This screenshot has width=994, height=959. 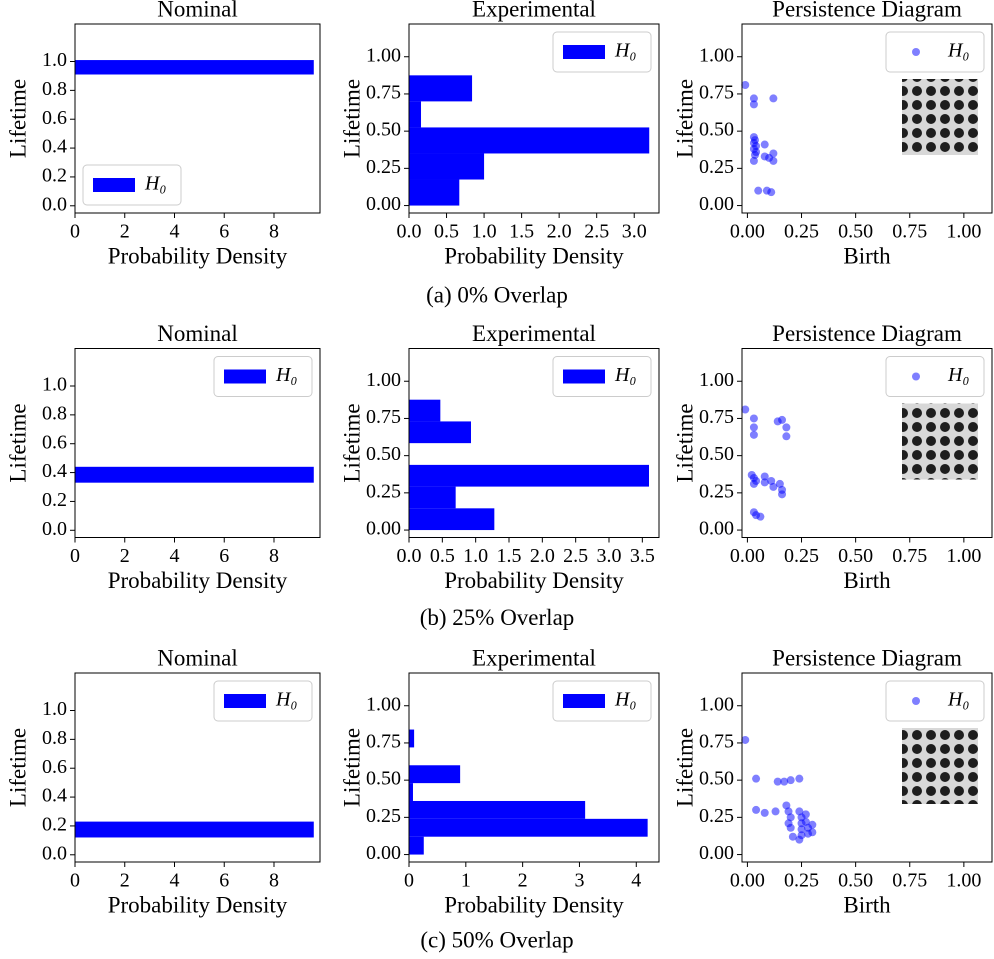 I want to click on x-tick-label: 0.00, so click(x=747, y=556).